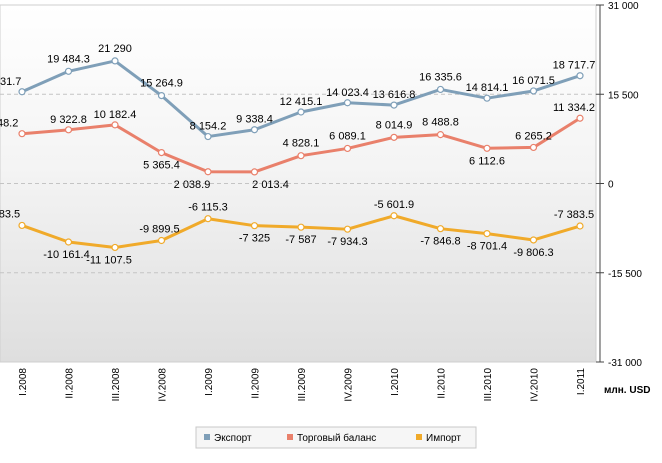 The image size is (662, 463). Describe the element at coordinates (115, 49) in the screenshot. I see `data-label: 21 290` at that location.